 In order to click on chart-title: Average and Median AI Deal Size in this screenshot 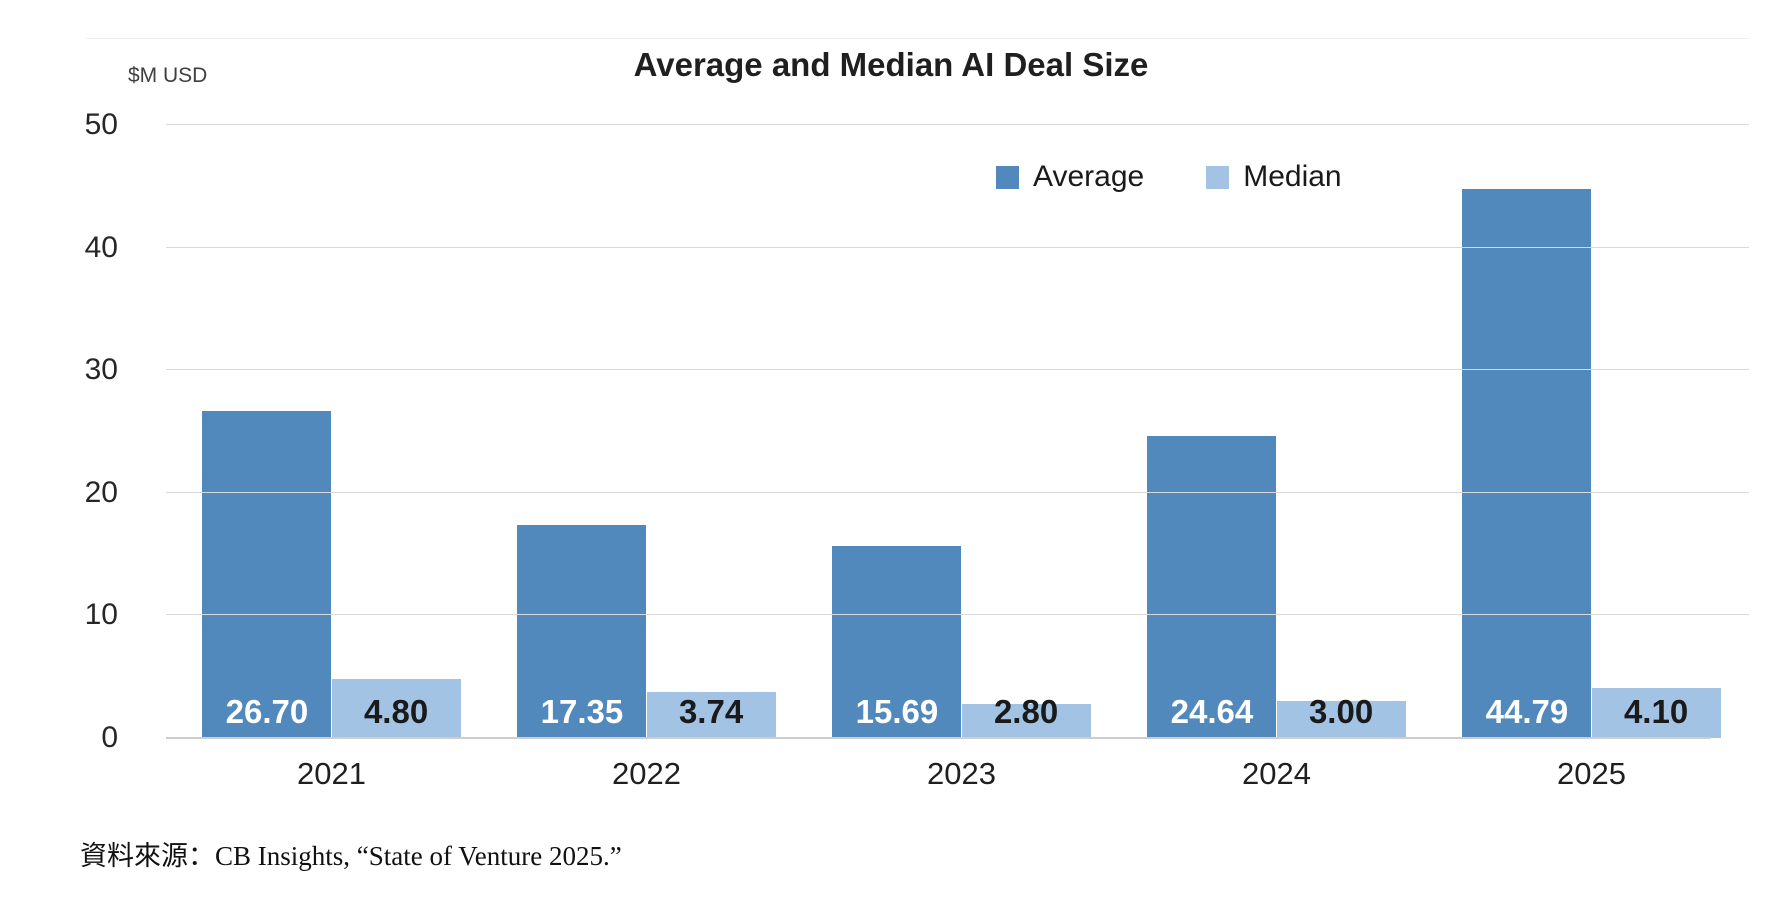, I will do `click(891, 64)`.